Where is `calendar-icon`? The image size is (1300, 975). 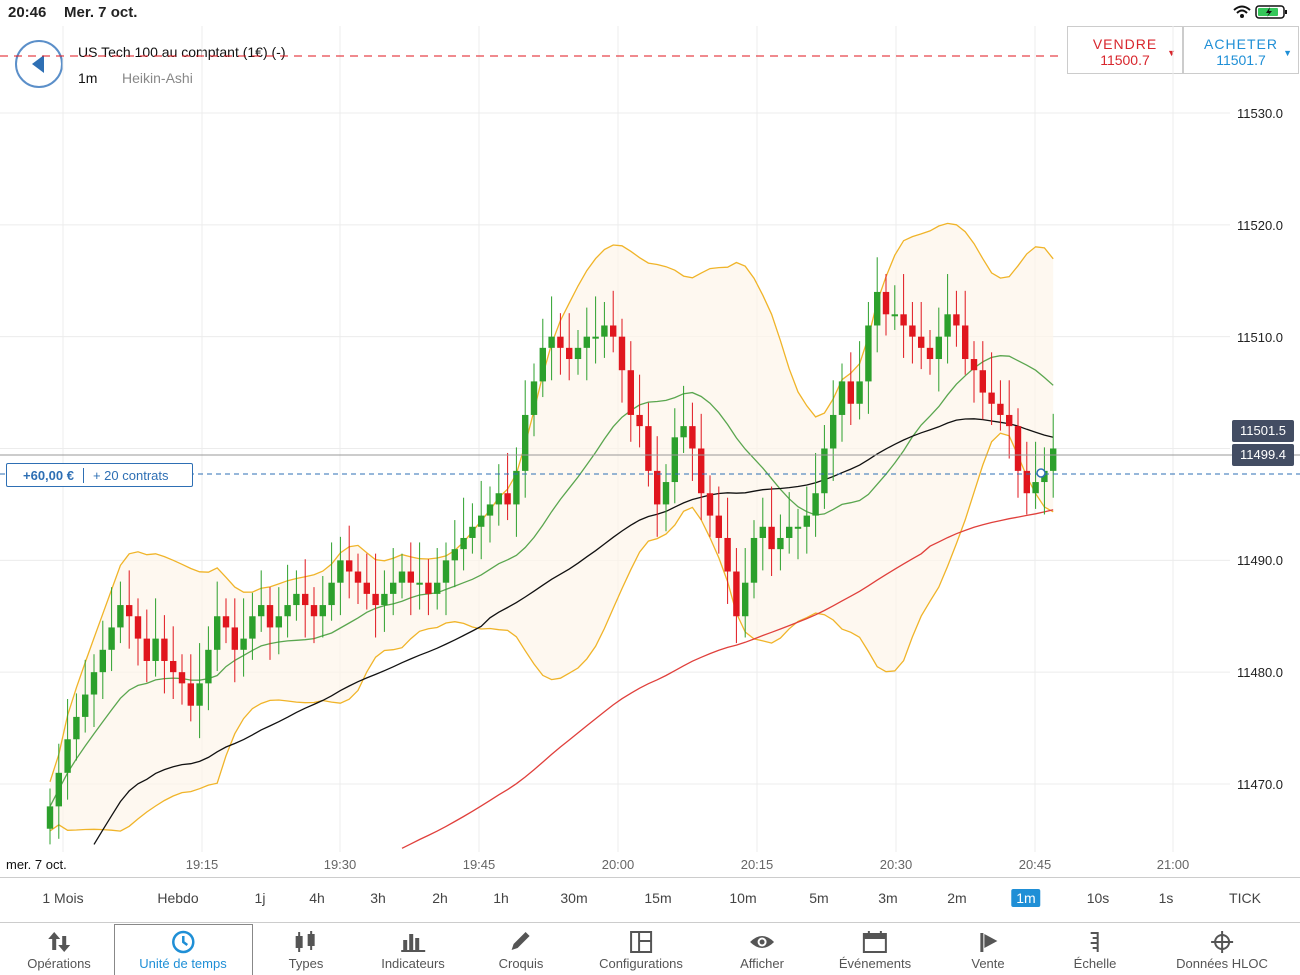 calendar-icon is located at coordinates (874, 942).